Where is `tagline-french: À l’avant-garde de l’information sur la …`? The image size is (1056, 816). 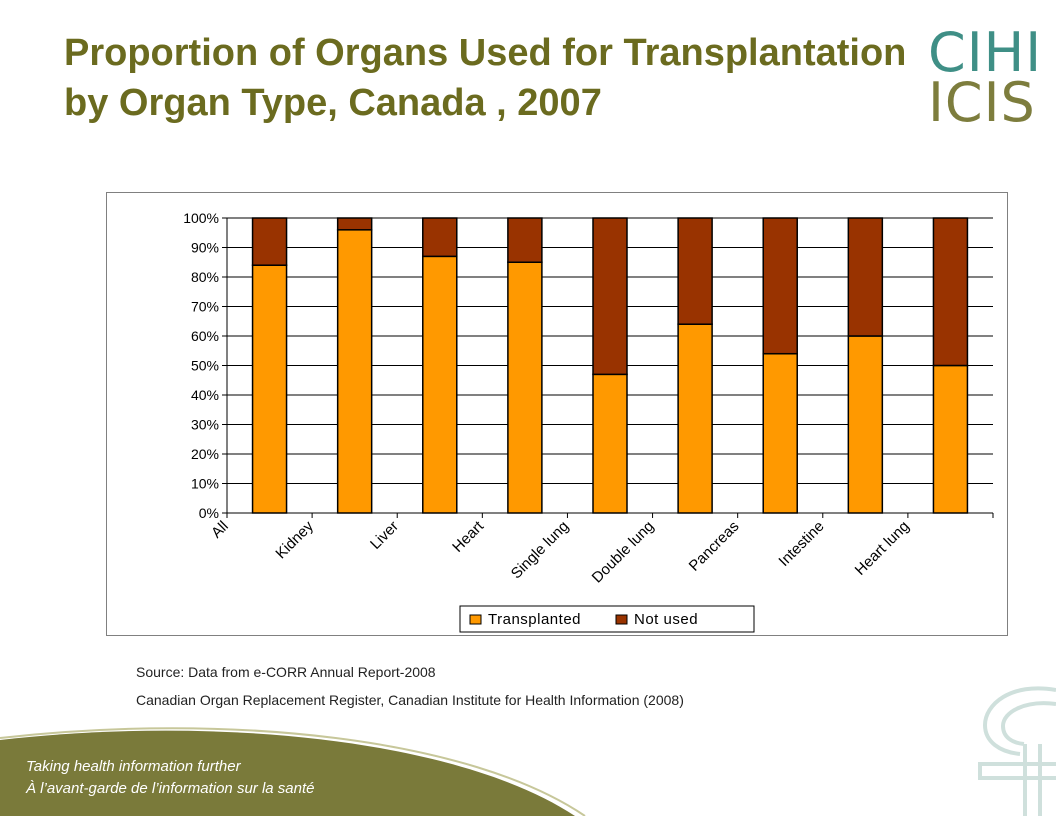 tagline-french: À l’avant-garde de l’information sur la … is located at coordinates (170, 788).